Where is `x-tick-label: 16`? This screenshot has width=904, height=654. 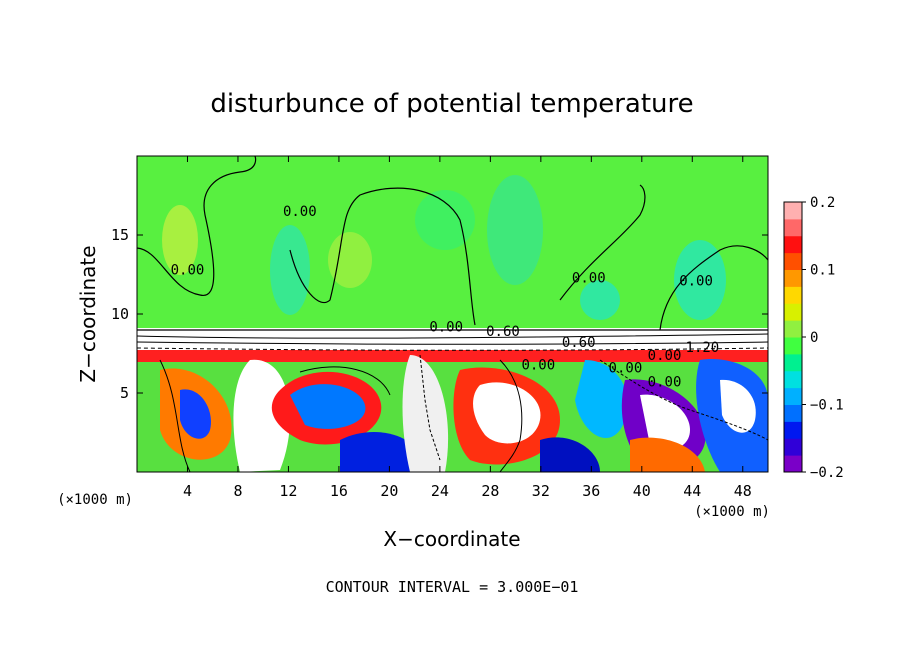 x-tick-label: 16 is located at coordinates (339, 491).